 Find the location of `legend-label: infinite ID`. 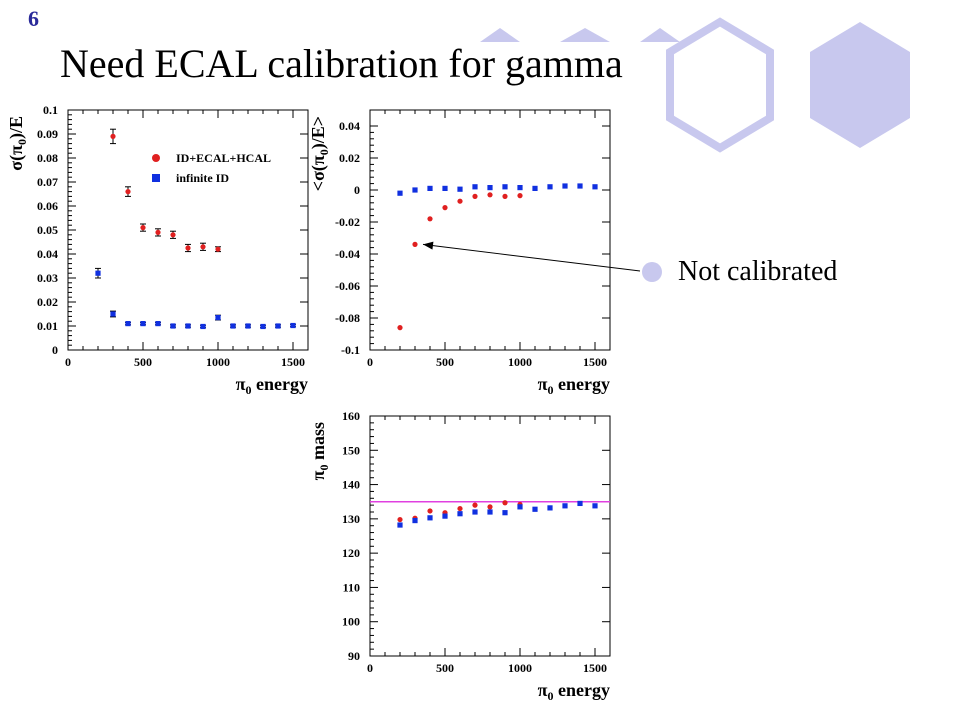

legend-label: infinite ID is located at coordinates (202, 178).